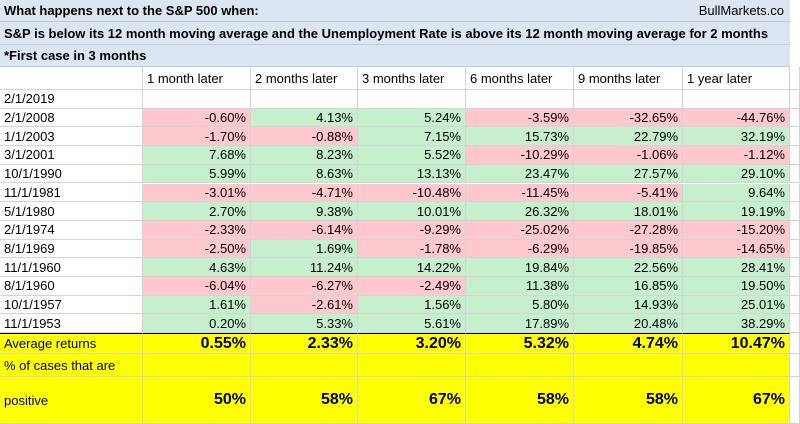 The width and height of the screenshot is (800, 424). Describe the element at coordinates (304, 249) in the screenshot. I see `cell: 1.69%` at that location.